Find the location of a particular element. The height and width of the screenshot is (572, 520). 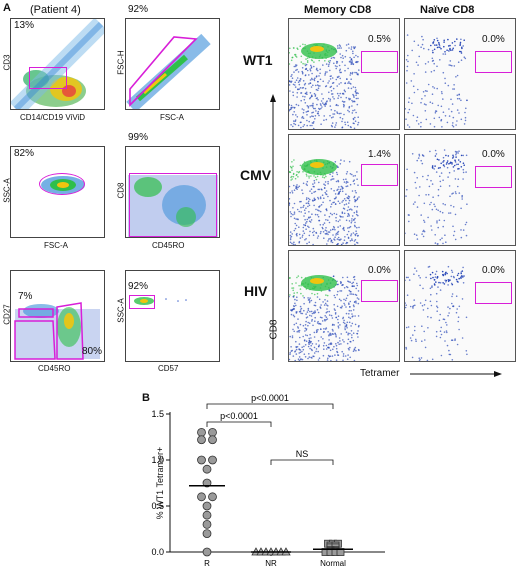

flow-density-fsc is located at coordinates (168, 71).